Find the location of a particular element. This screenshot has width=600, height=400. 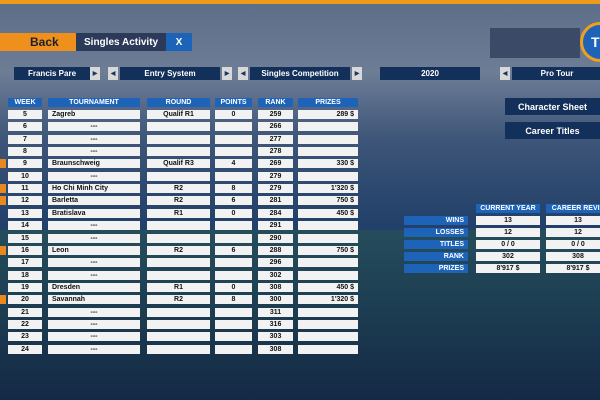

column-header: ROUND is located at coordinates (178, 102).